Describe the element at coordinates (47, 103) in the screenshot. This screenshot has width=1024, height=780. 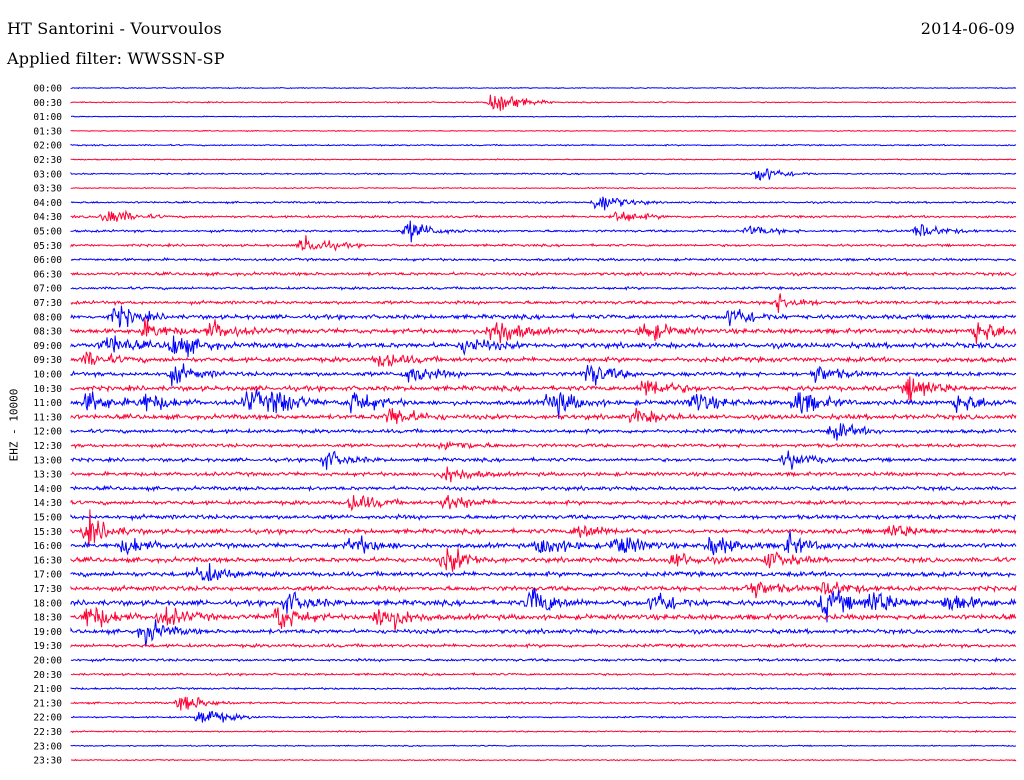
I see `time-tick-label: 00:30` at that location.